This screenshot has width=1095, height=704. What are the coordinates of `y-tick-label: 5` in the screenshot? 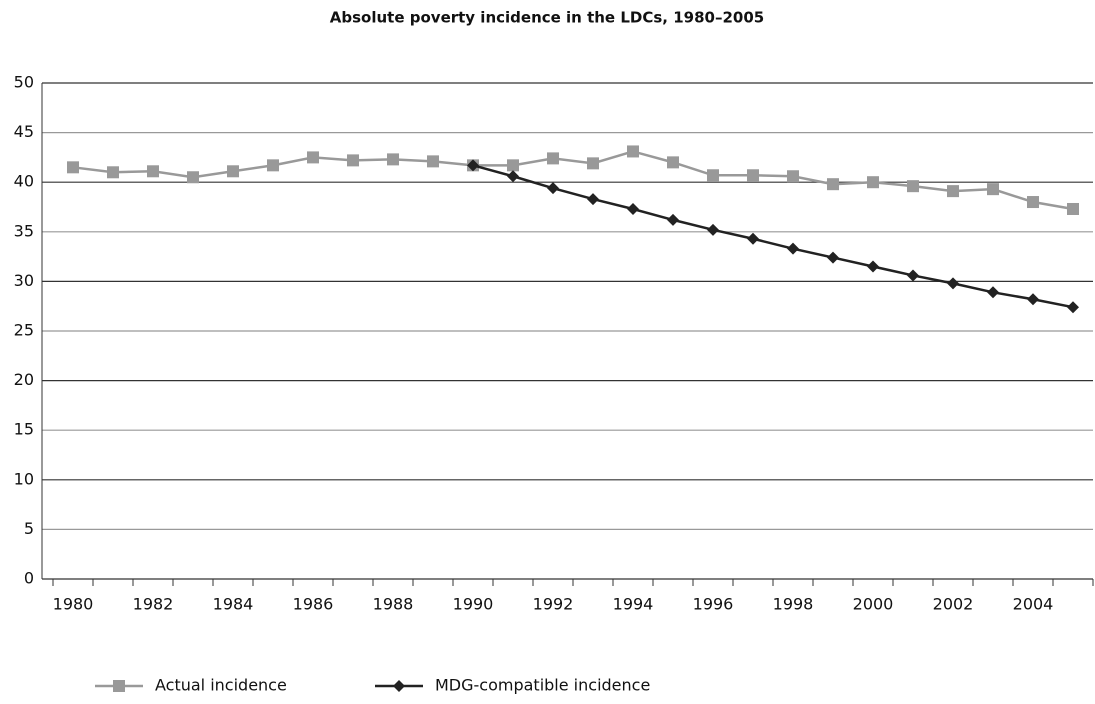 It's located at (29, 528).